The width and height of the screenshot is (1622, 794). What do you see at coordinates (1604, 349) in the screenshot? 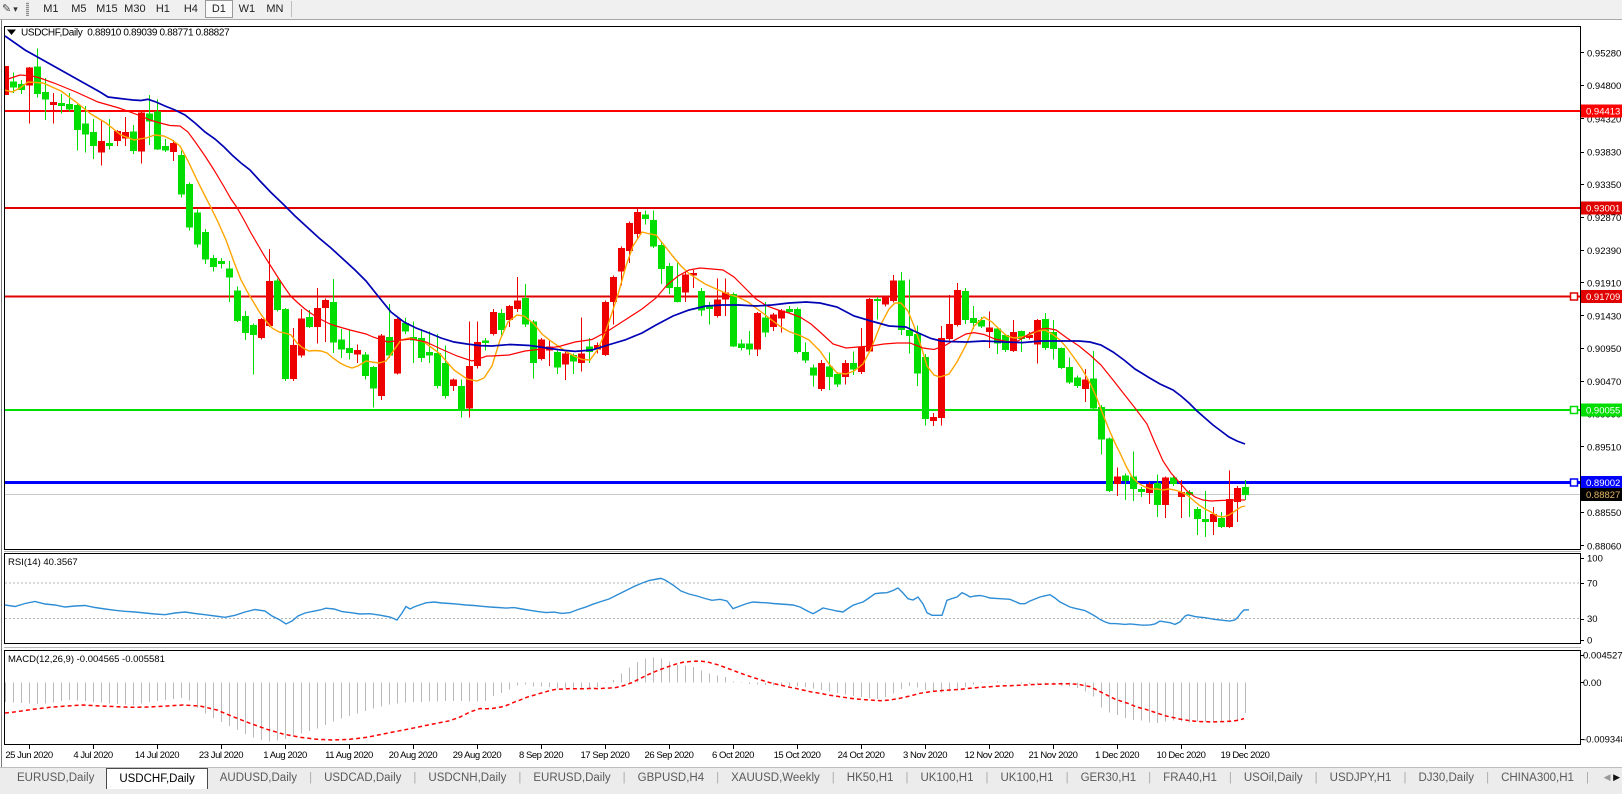
I see `svg-text: 0.90950` at bounding box center [1604, 349].